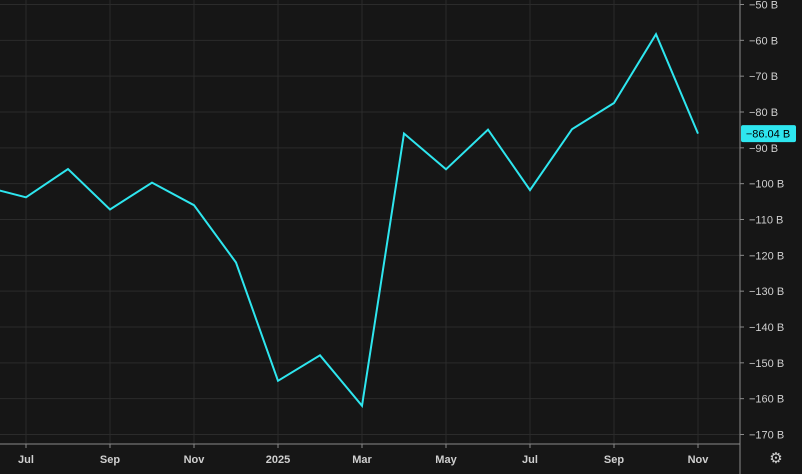 The height and width of the screenshot is (474, 802). Describe the element at coordinates (362, 460) in the screenshot. I see `x-tick-label: Mar` at that location.